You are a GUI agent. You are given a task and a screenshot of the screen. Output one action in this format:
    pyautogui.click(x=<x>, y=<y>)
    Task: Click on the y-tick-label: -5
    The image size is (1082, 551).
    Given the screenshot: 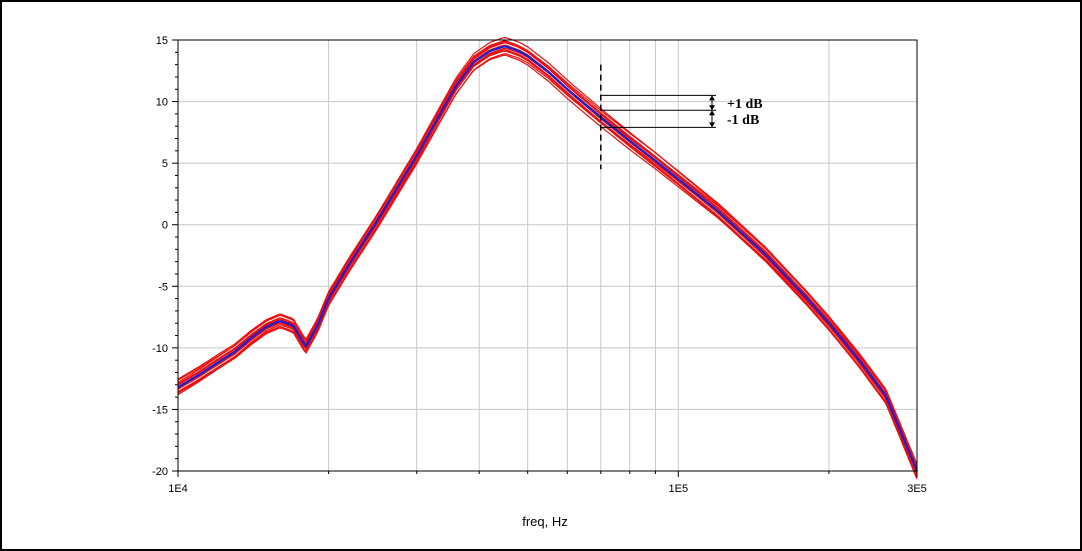 What is the action you would take?
    pyautogui.click(x=163, y=287)
    